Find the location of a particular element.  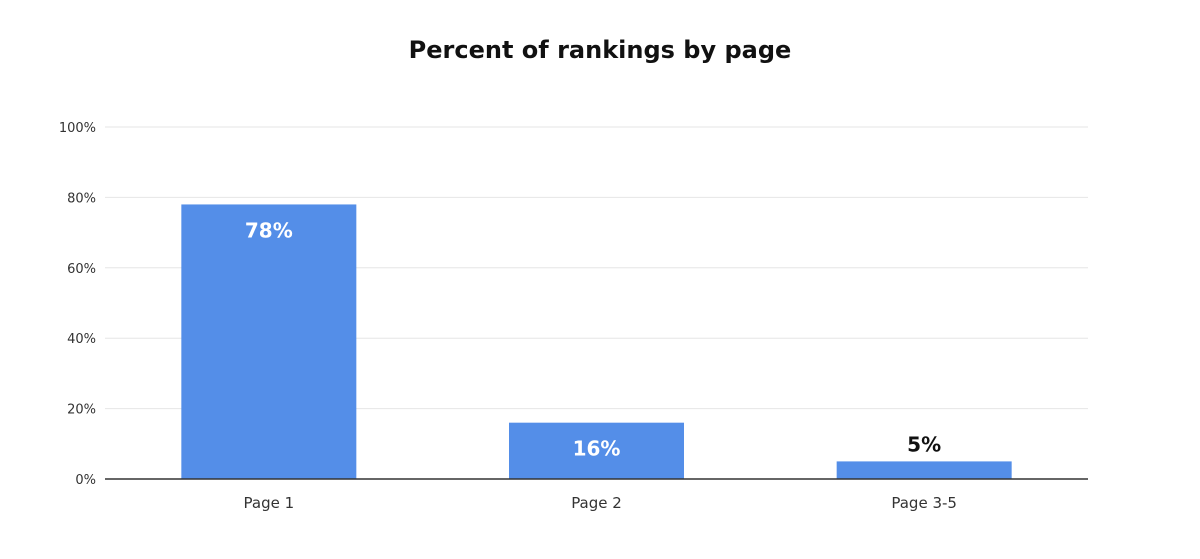

data-label: 16% is located at coordinates (597, 449).